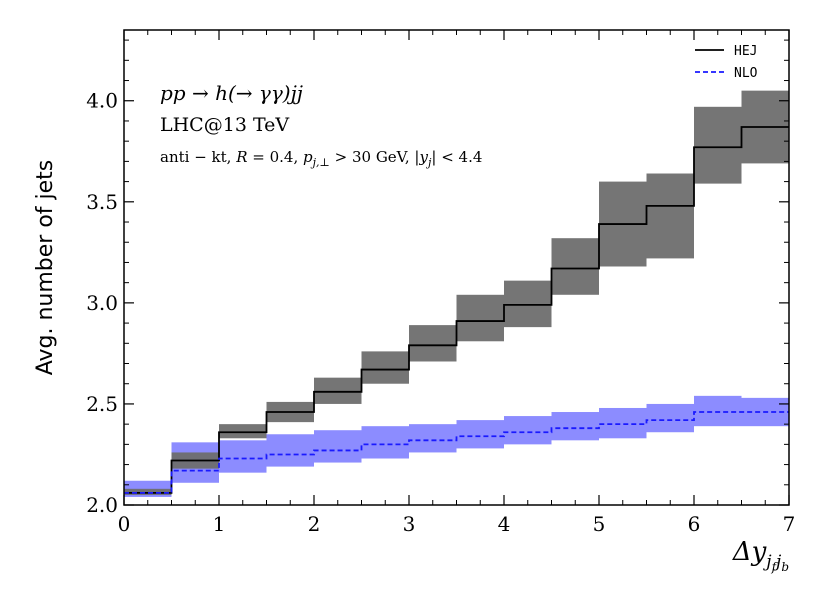  I want to click on x-tick-label-4: 4, so click(504, 524).